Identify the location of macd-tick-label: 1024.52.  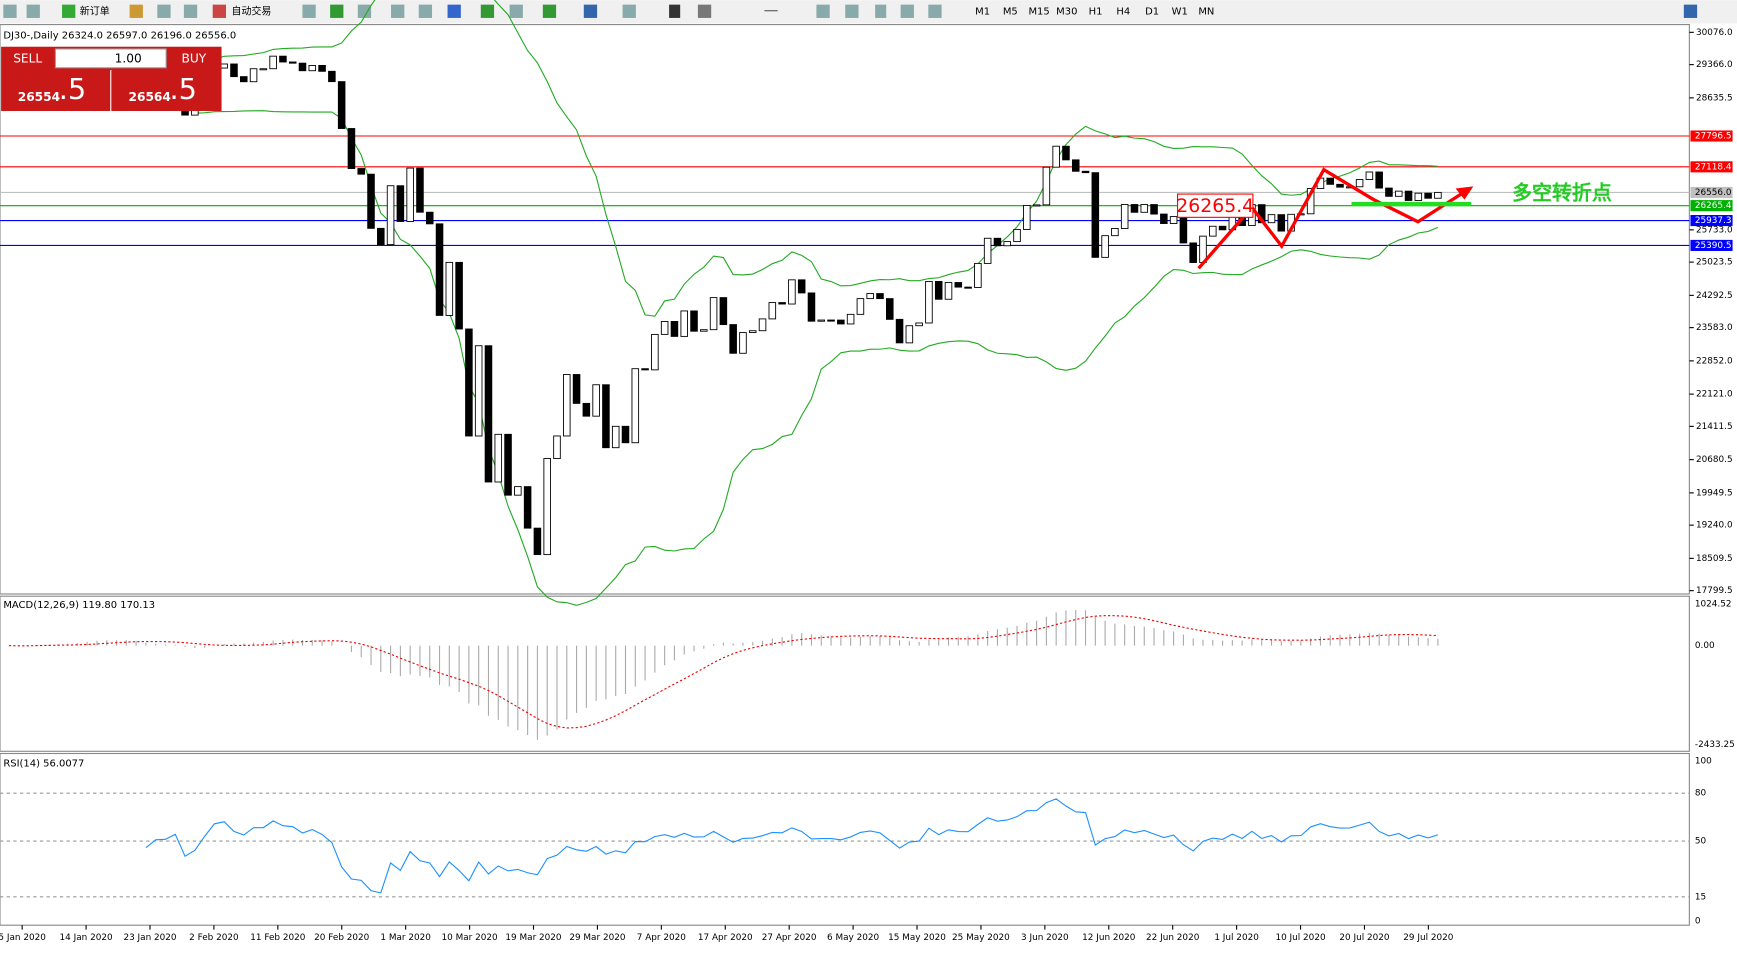
(1713, 604).